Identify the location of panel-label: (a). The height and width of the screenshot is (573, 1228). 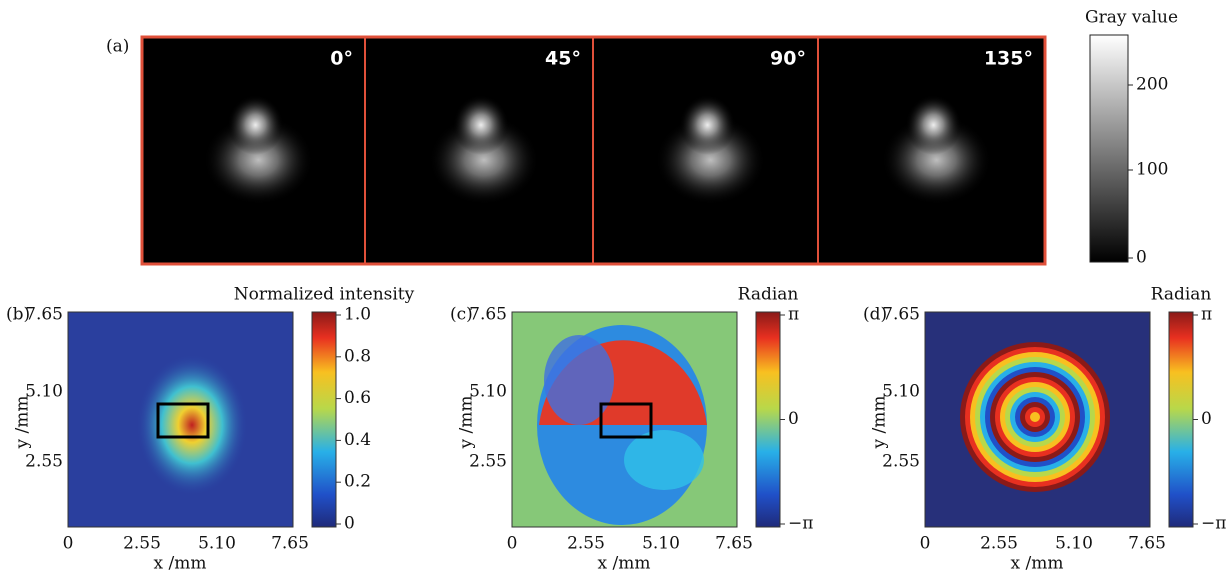
(117, 47).